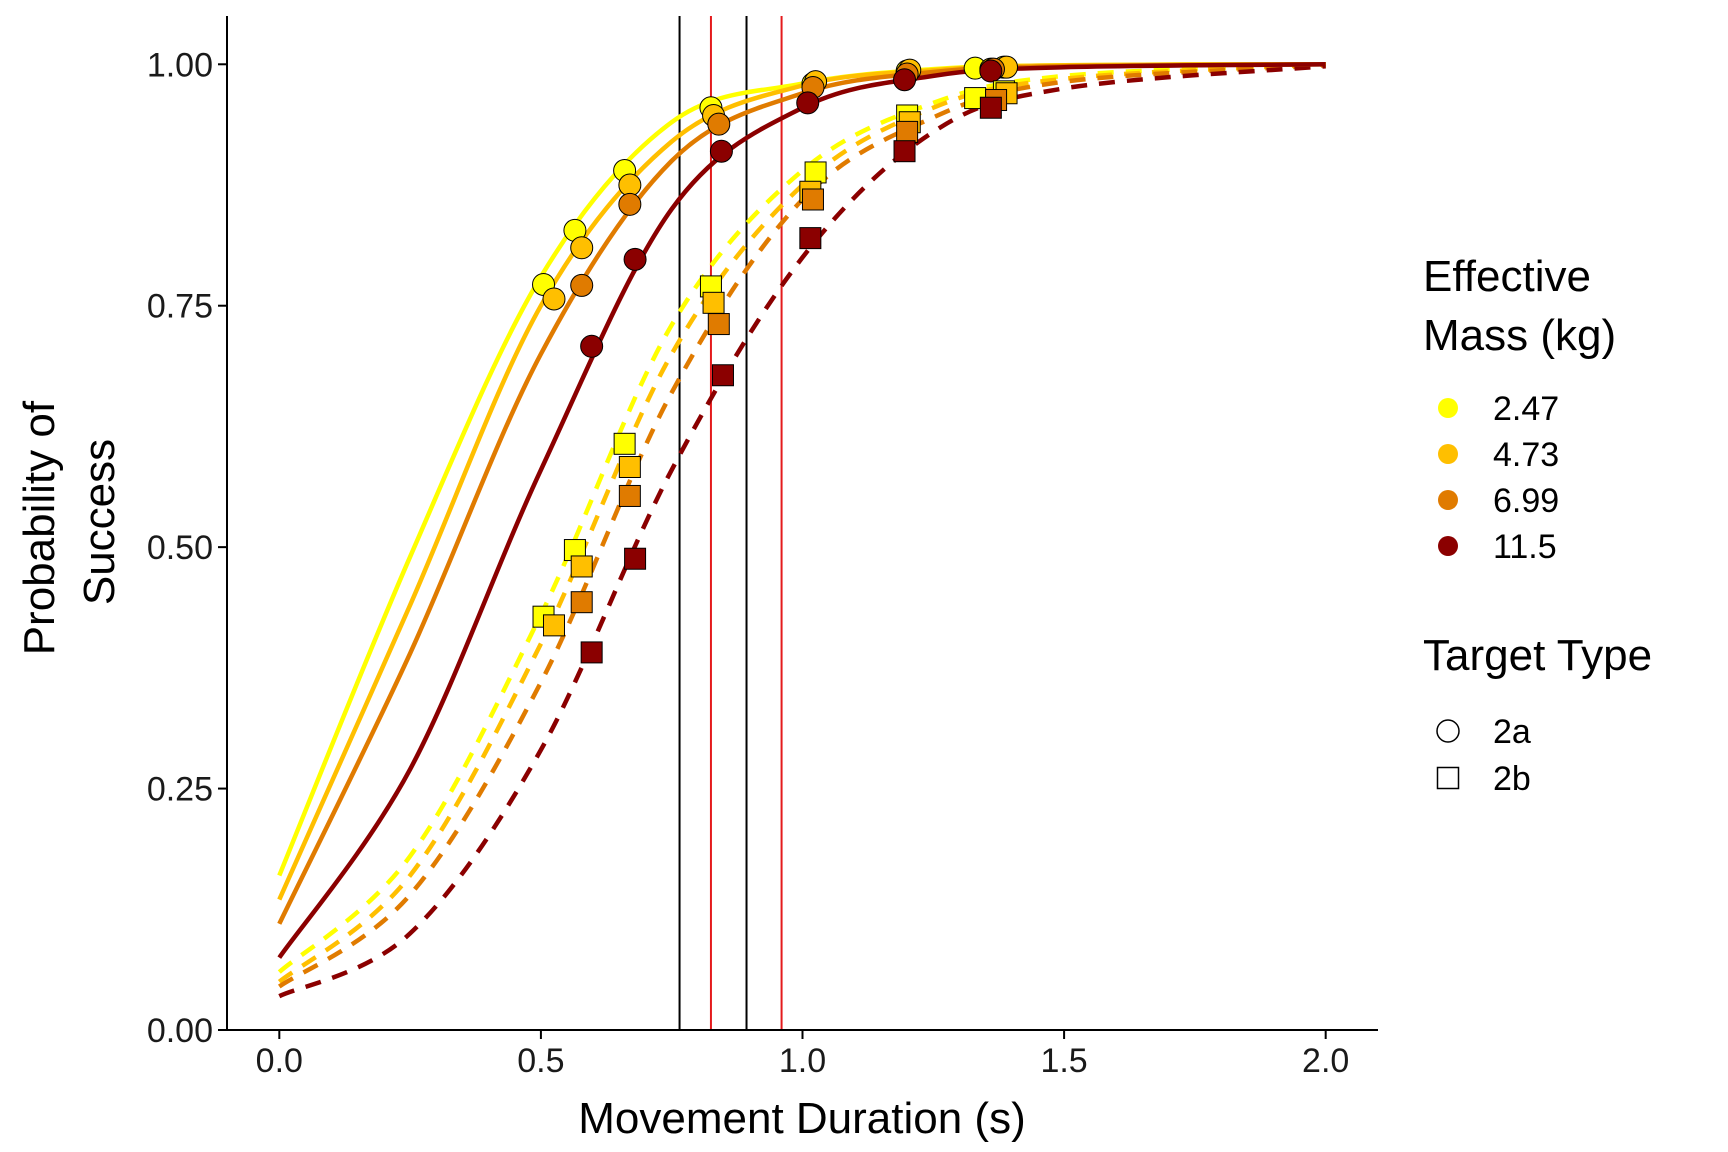  What do you see at coordinates (180, 65) in the screenshot?
I see `y-tick-label-5: 1.00` at bounding box center [180, 65].